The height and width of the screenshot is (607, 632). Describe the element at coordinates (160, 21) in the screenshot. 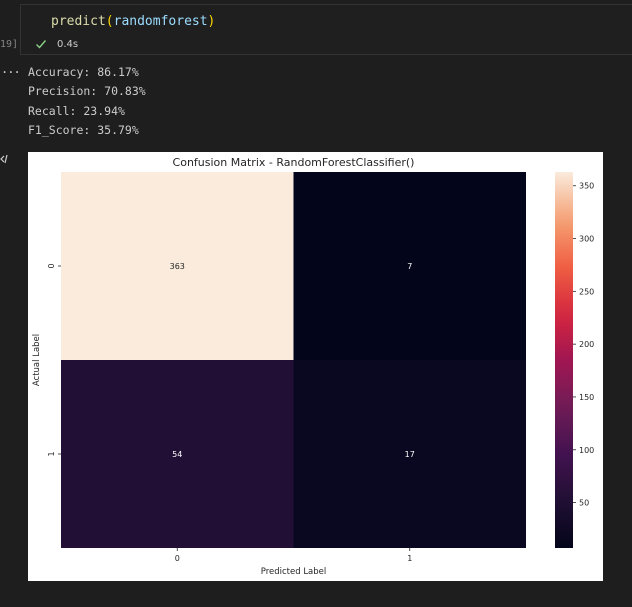

I see `code-argument: randomforest` at that location.